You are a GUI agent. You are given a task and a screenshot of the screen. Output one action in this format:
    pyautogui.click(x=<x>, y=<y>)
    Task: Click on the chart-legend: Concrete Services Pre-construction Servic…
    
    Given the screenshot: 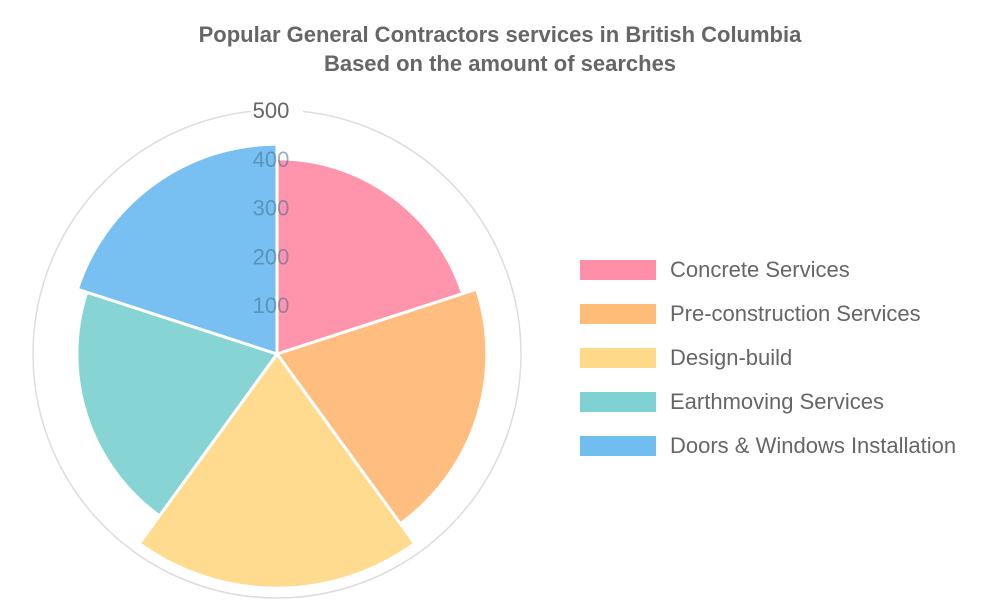 What is the action you would take?
    pyautogui.click(x=768, y=358)
    